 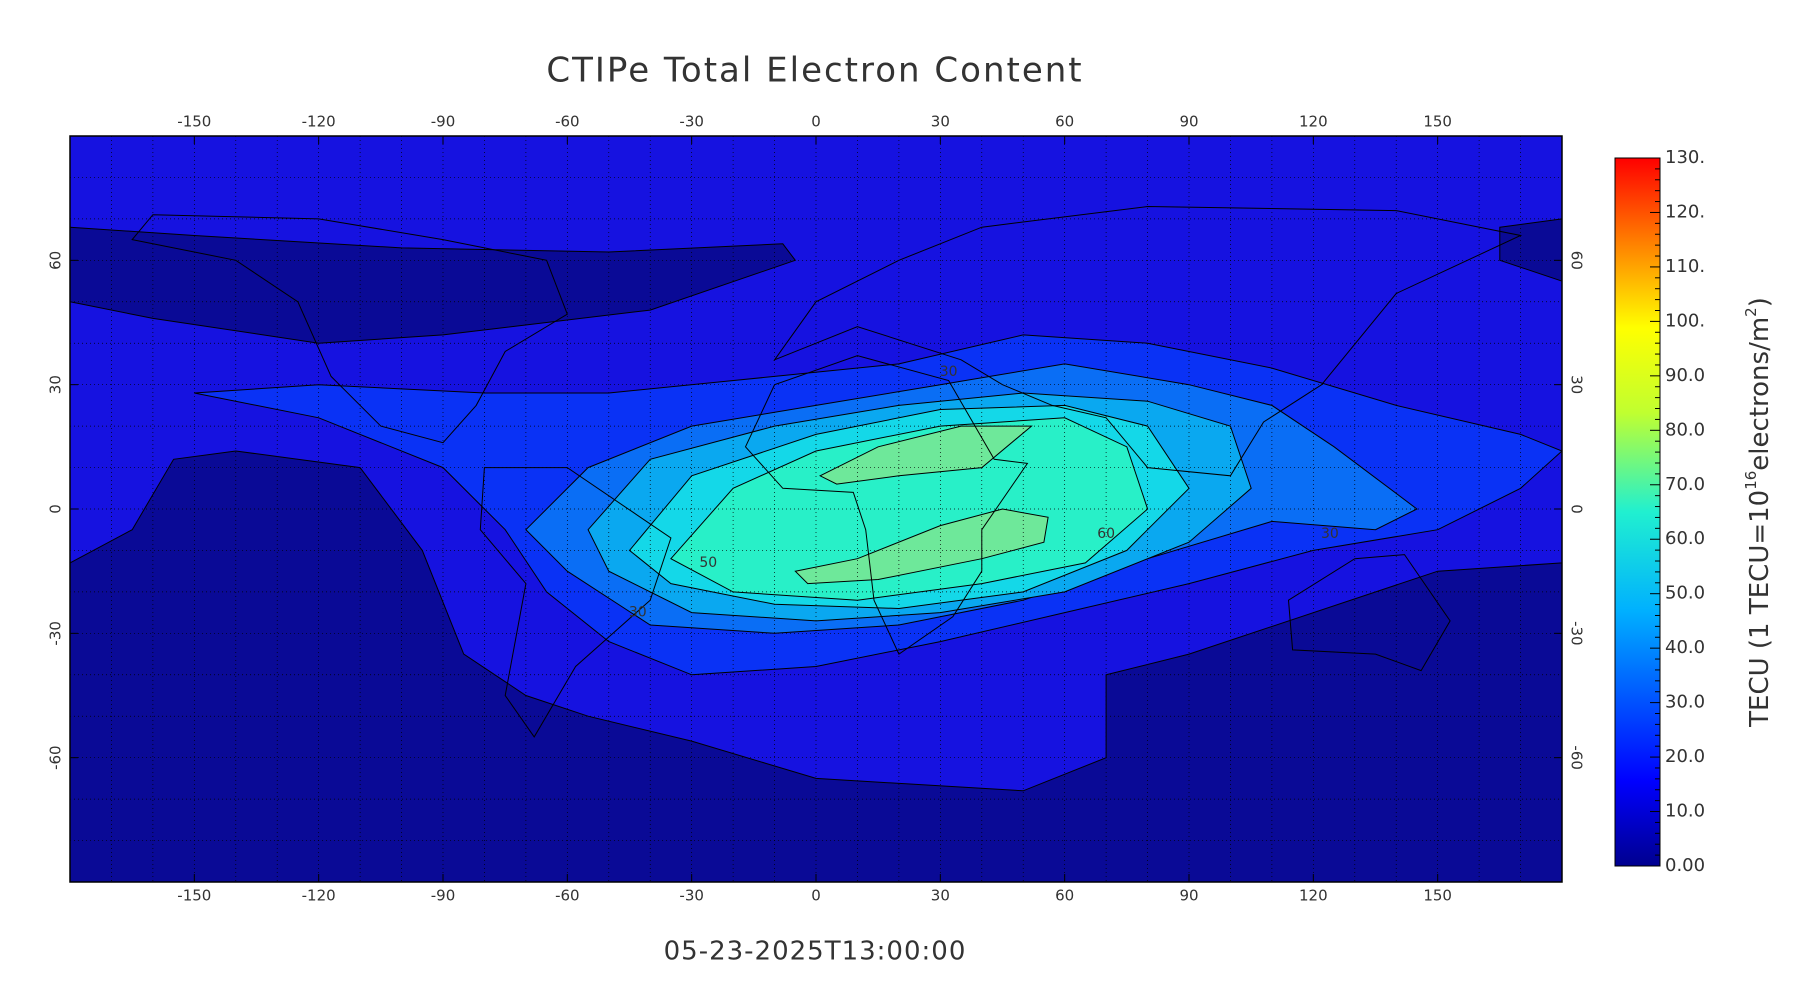 What do you see at coordinates (1685, 702) in the screenshot?
I see `colorbar-tick-label: 30.0` at bounding box center [1685, 702].